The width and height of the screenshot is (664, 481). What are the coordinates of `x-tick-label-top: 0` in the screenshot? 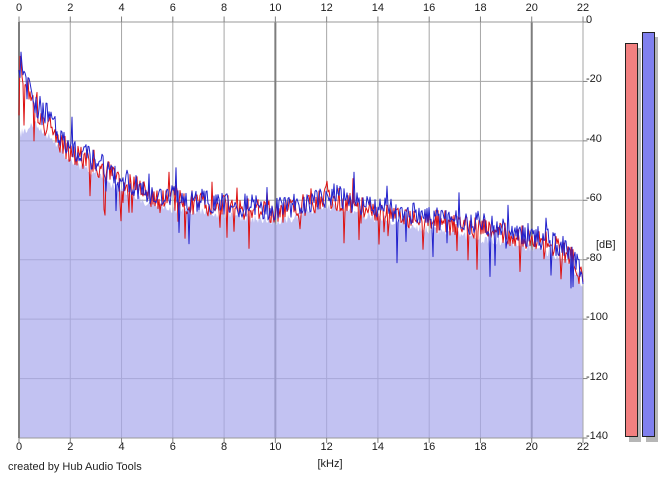 It's located at (19, 8).